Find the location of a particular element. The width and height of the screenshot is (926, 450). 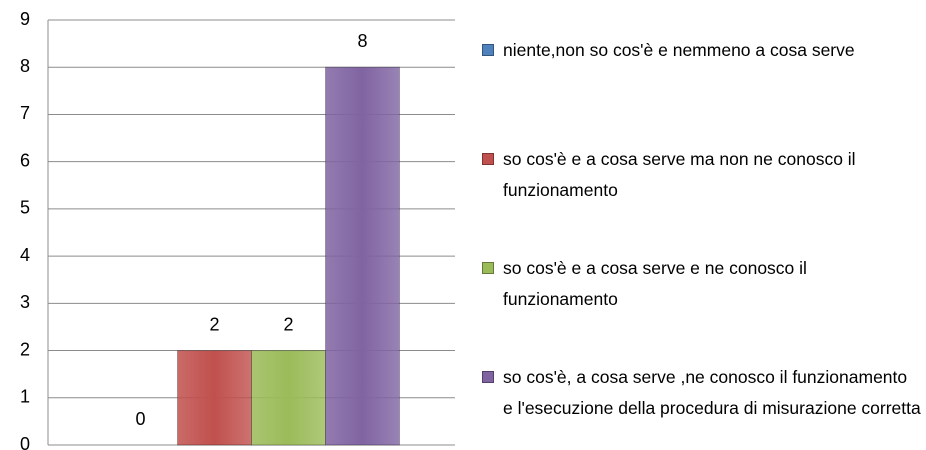

data-label: 0 is located at coordinates (140, 419).